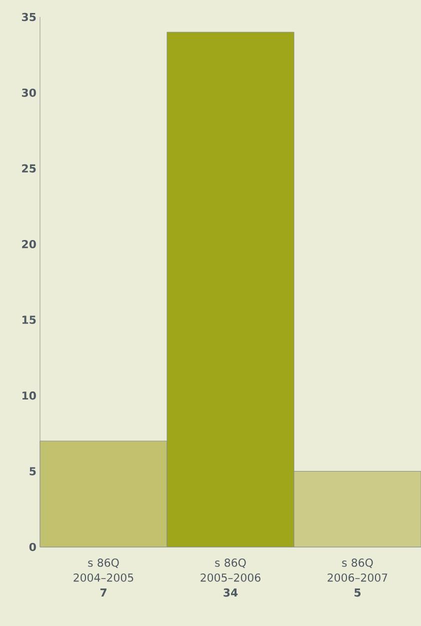 The height and width of the screenshot is (626, 421). Describe the element at coordinates (29, 320) in the screenshot. I see `y-tick-label: 15` at that location.